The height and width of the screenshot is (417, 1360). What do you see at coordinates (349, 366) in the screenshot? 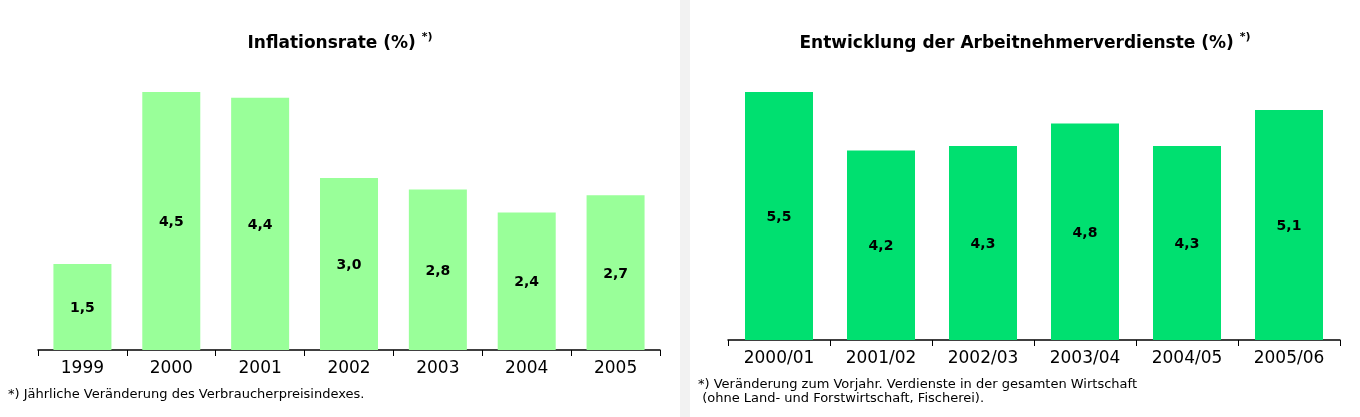
I see `x-tick-label: 2002` at bounding box center [349, 366].